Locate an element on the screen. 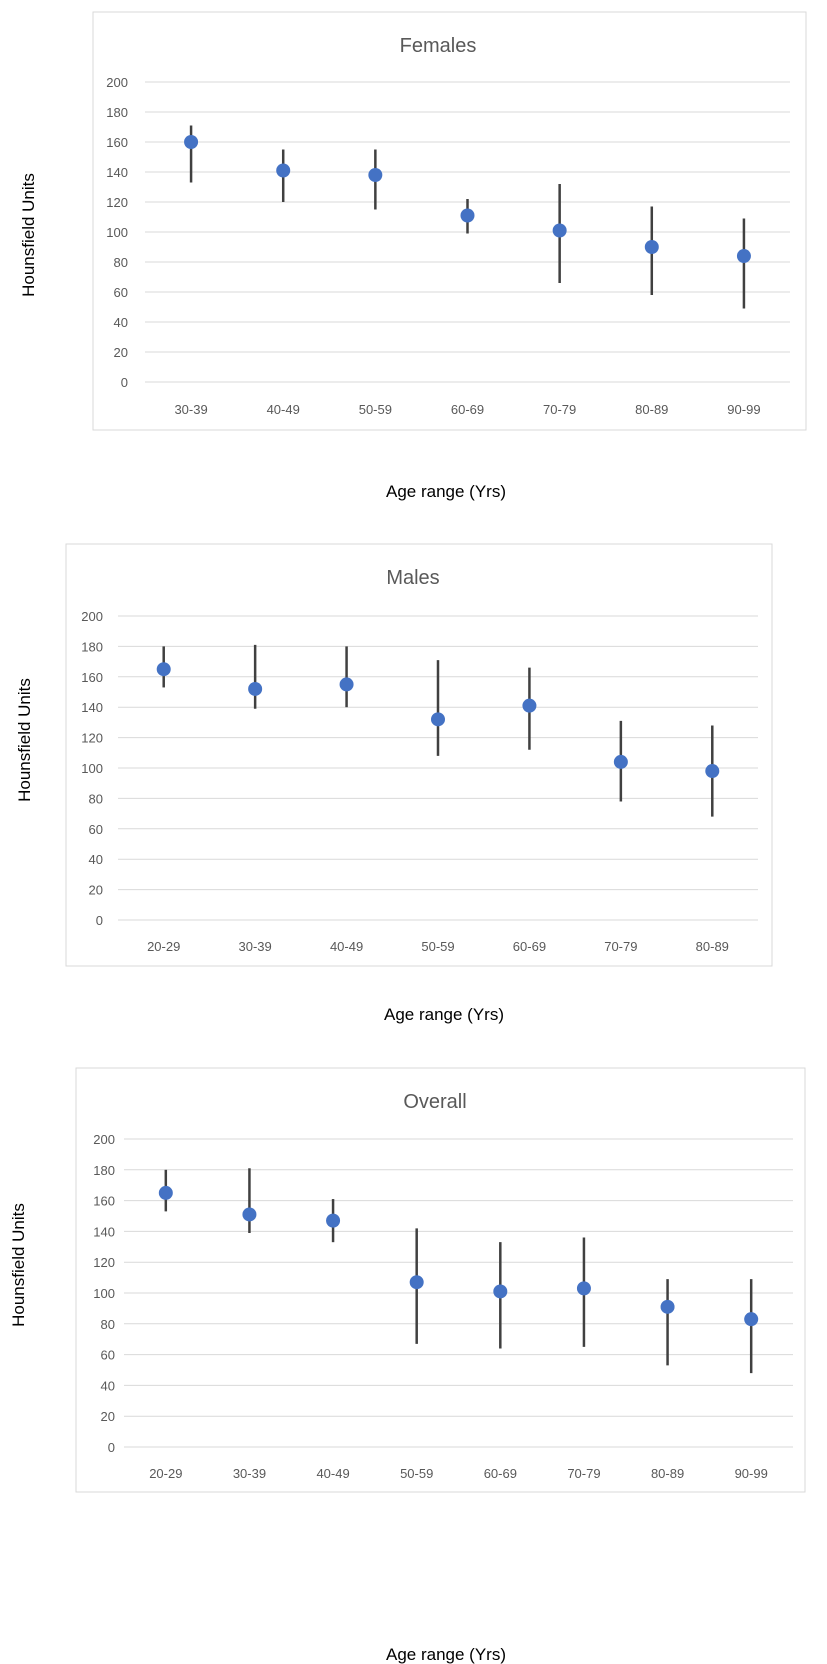 The image size is (827, 1664). chart-title: Overall is located at coordinates (434, 1102).